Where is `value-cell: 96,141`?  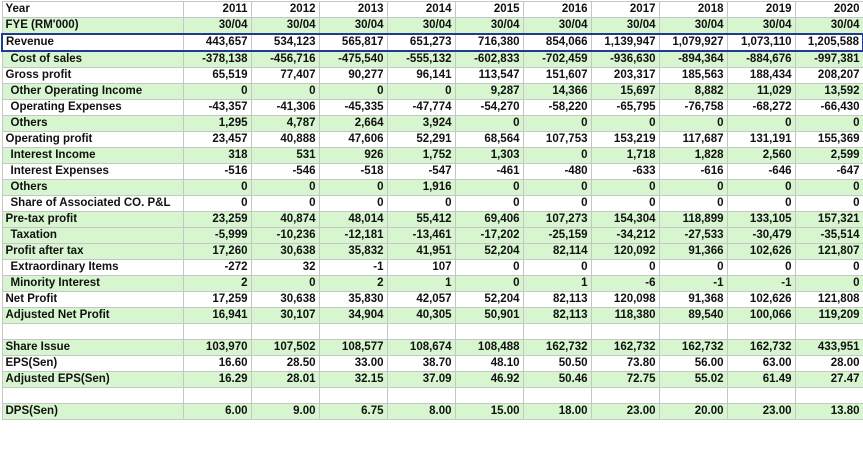 value-cell: 96,141 is located at coordinates (421, 75).